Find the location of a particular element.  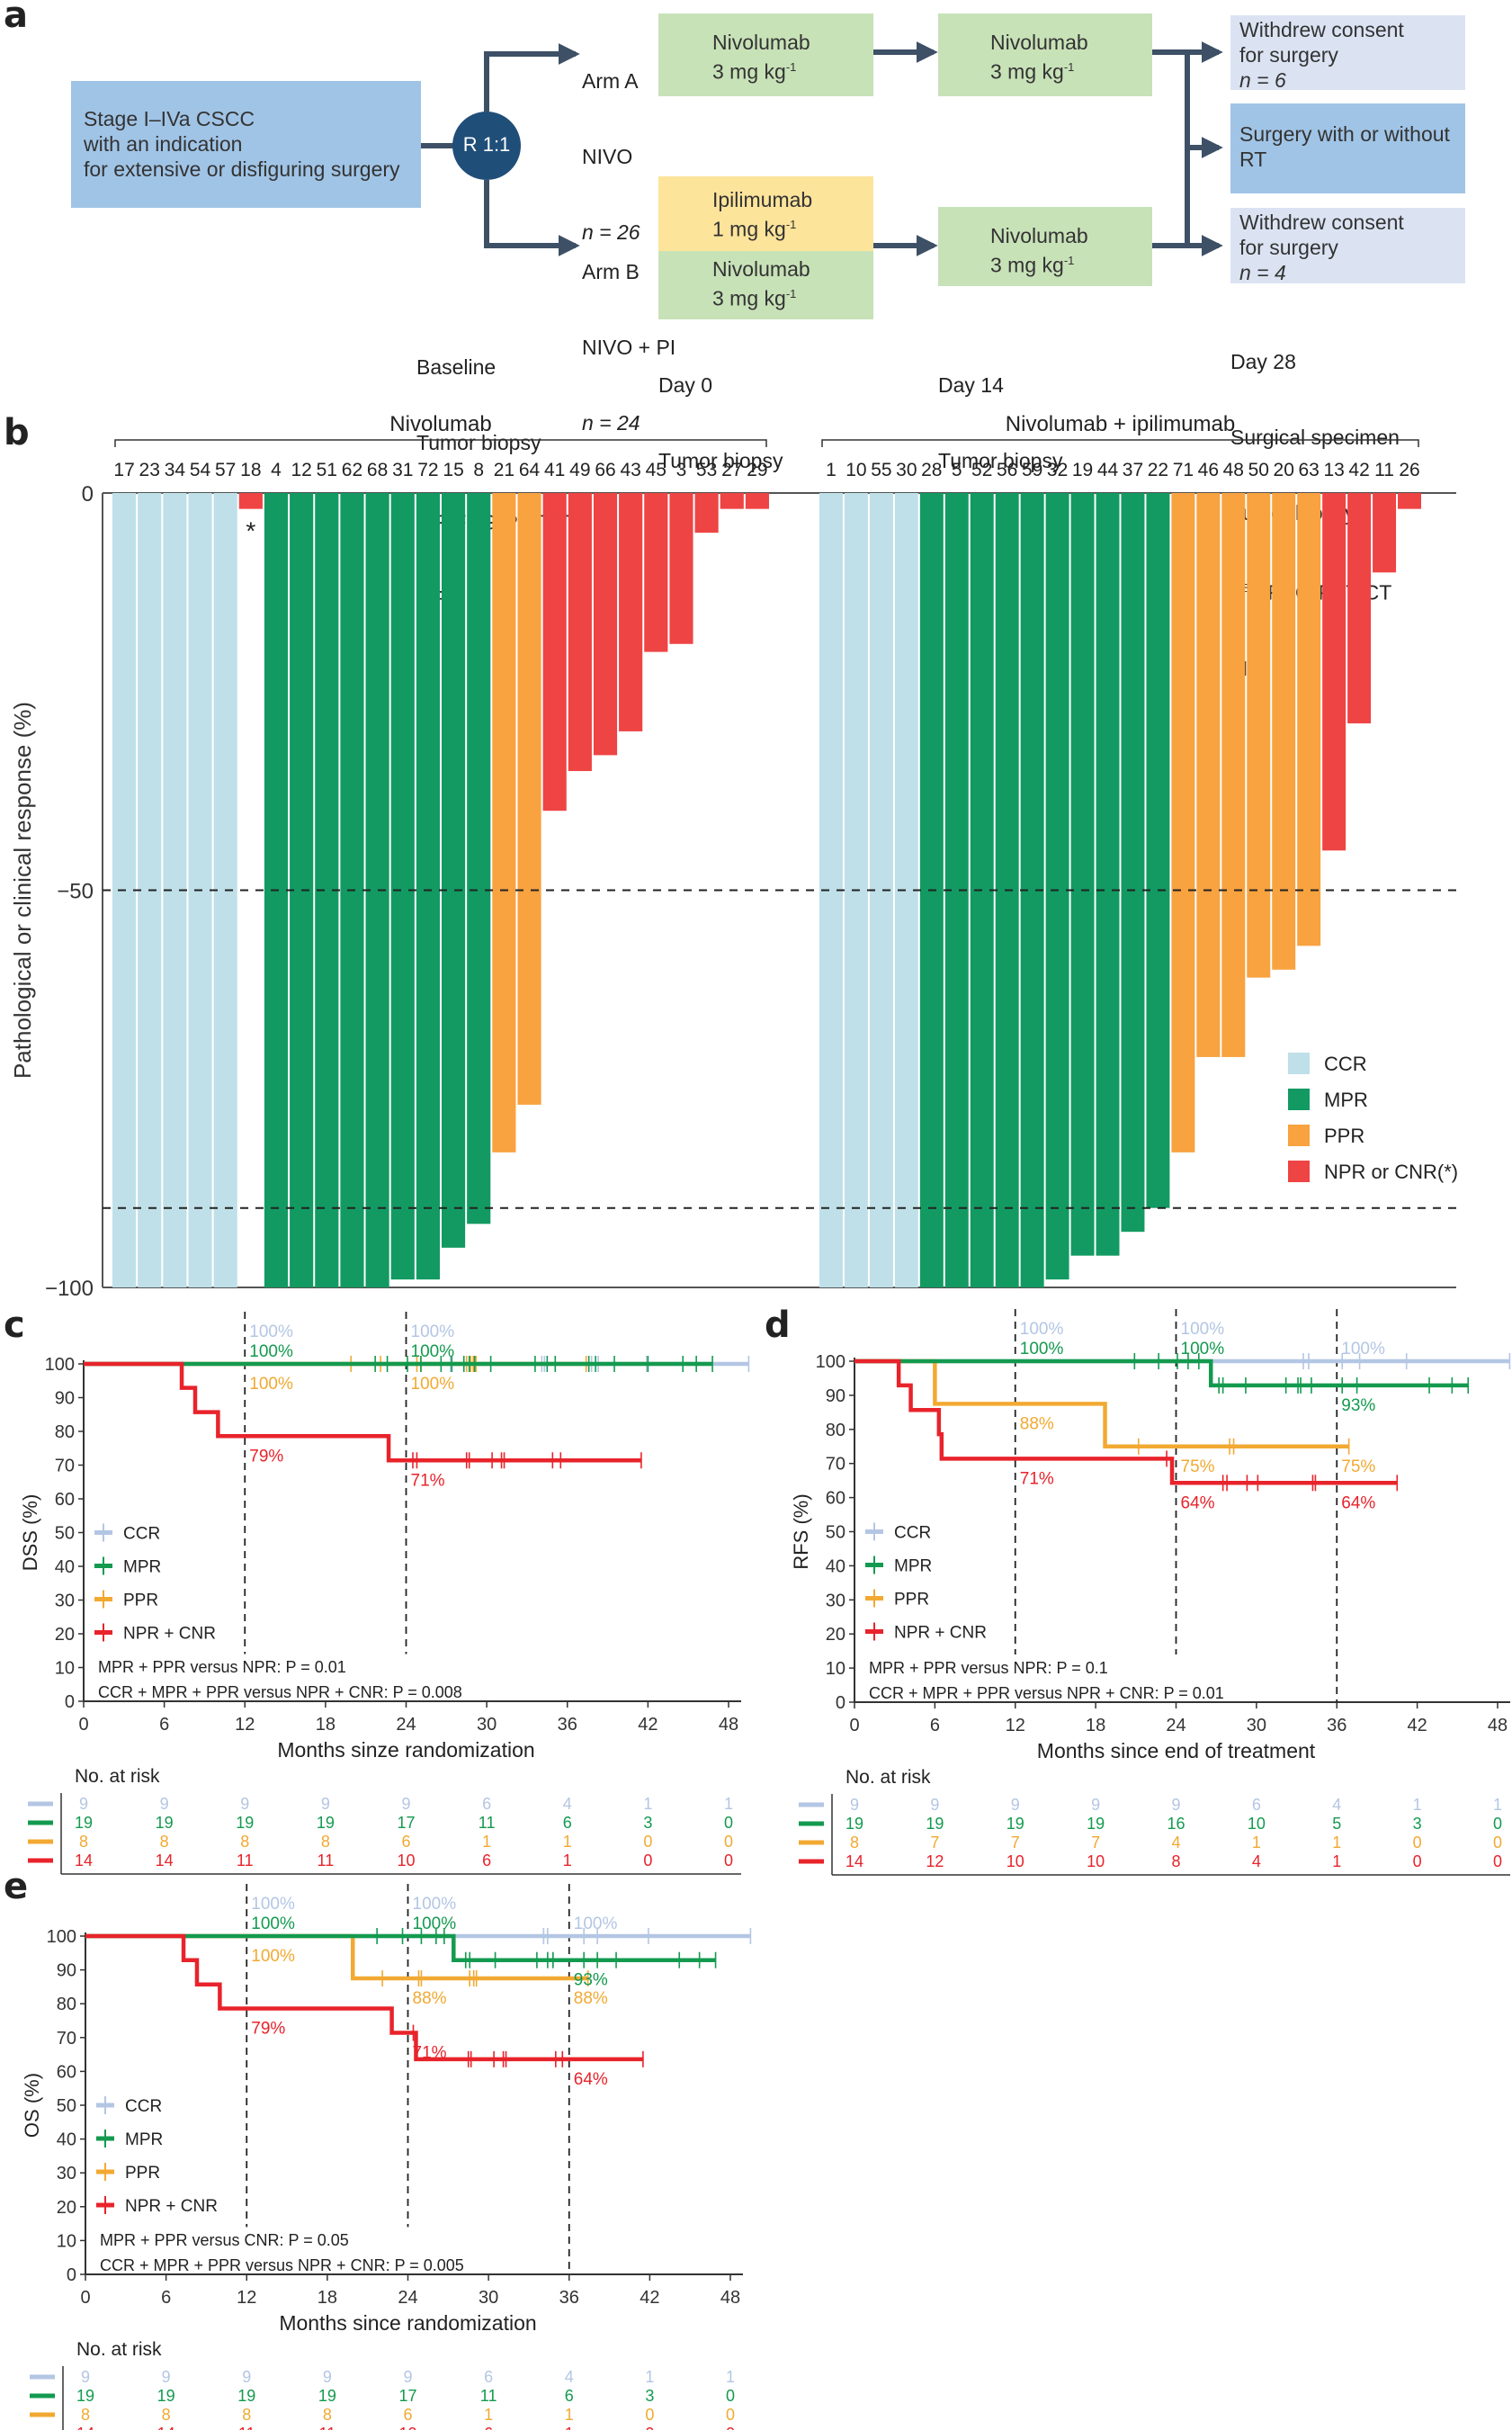

assessment: Surgical specimen is located at coordinates (1315, 437).